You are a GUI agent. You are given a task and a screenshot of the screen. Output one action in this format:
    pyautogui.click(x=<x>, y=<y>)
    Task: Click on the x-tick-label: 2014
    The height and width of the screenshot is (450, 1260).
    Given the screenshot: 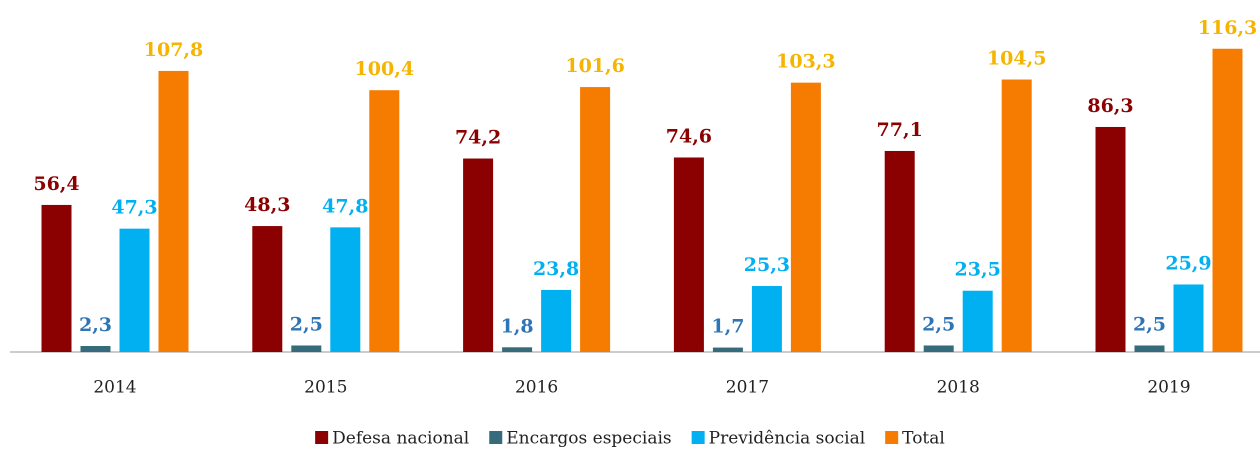 What is the action you would take?
    pyautogui.click(x=114, y=388)
    